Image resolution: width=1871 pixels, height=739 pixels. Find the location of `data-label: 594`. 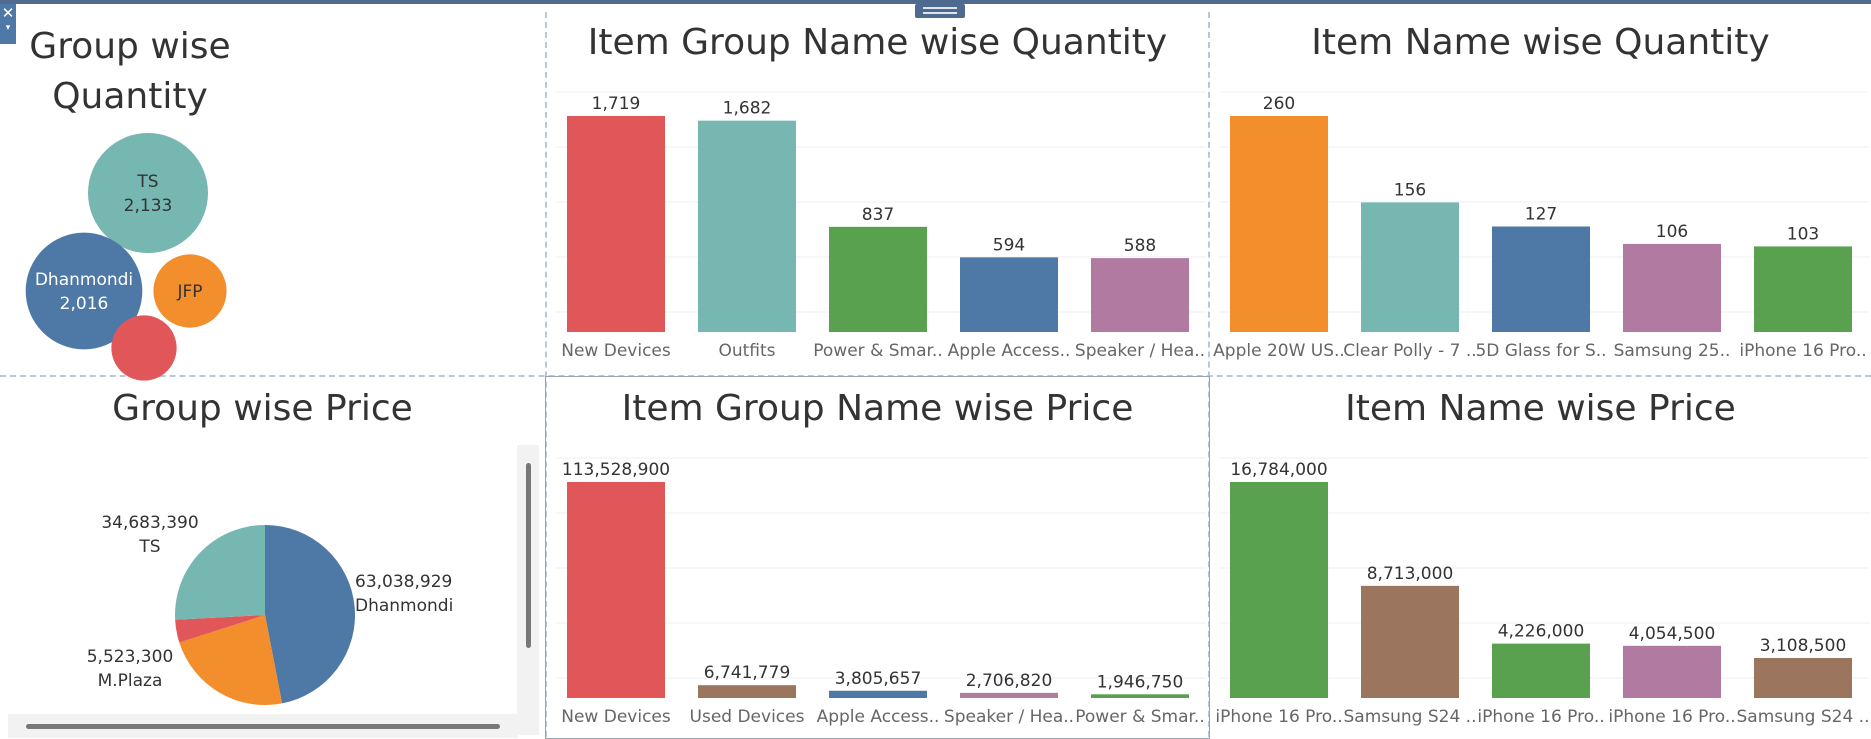

data-label: 594 is located at coordinates (1009, 245).